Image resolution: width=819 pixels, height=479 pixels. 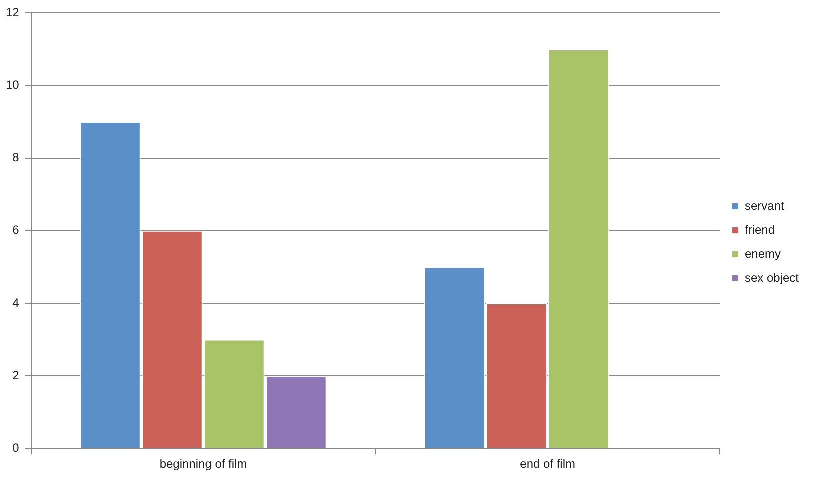 What do you see at coordinates (16, 447) in the screenshot?
I see `y-tick-label: 0` at bounding box center [16, 447].